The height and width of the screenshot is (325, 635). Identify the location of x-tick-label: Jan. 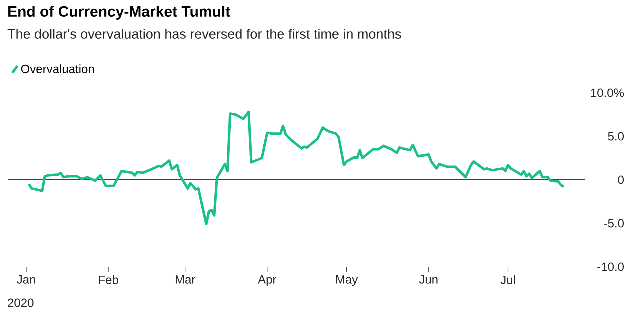
(26, 280).